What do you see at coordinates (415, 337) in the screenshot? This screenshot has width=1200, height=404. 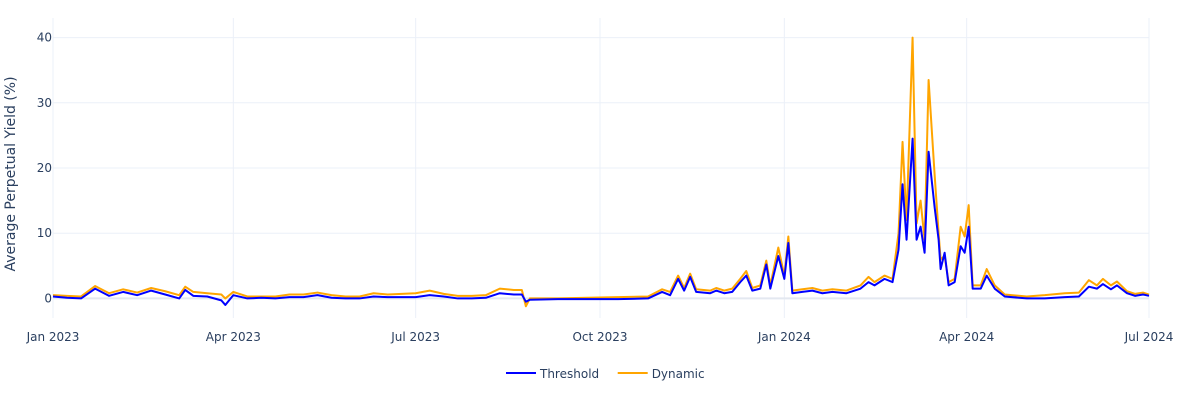 I see `x-tick-label: Jul 2023` at bounding box center [415, 337].